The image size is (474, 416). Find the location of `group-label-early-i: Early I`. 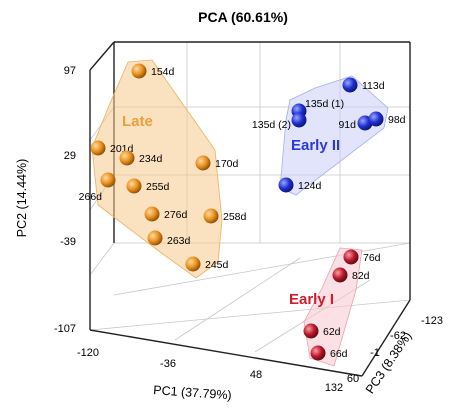

group-label-early-i: Early I is located at coordinates (311, 299).